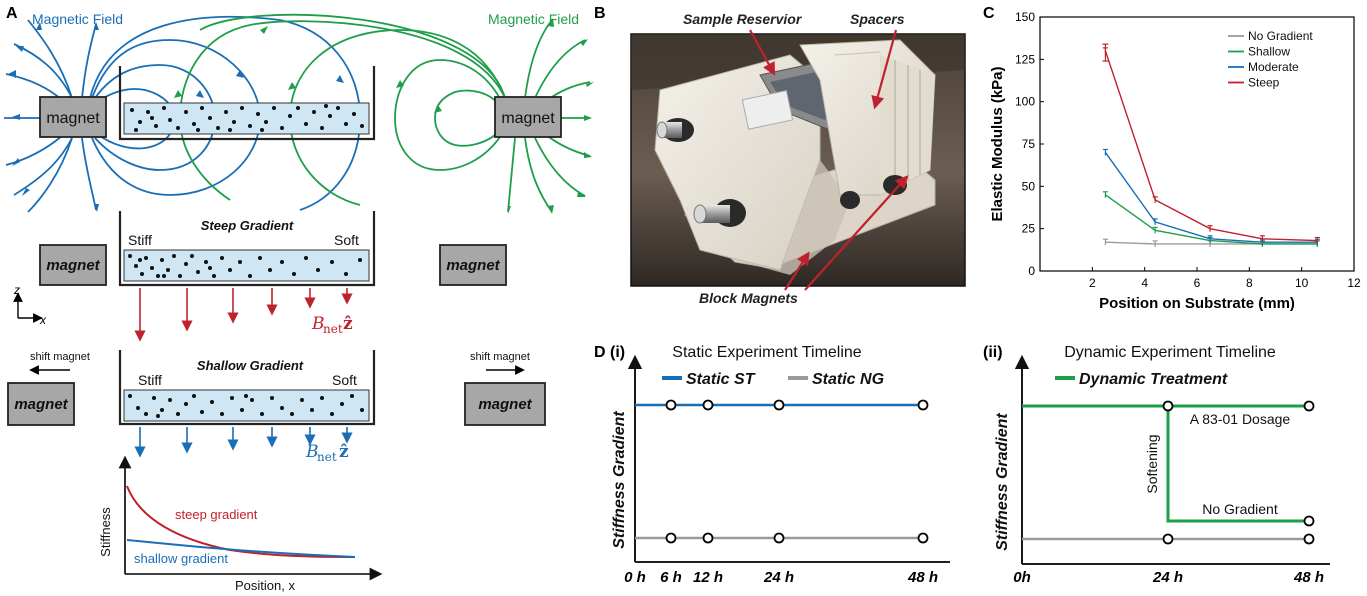  What do you see at coordinates (533, 19) in the screenshot?
I see `magnetic-field-label-right: Magnetic Field` at bounding box center [533, 19].